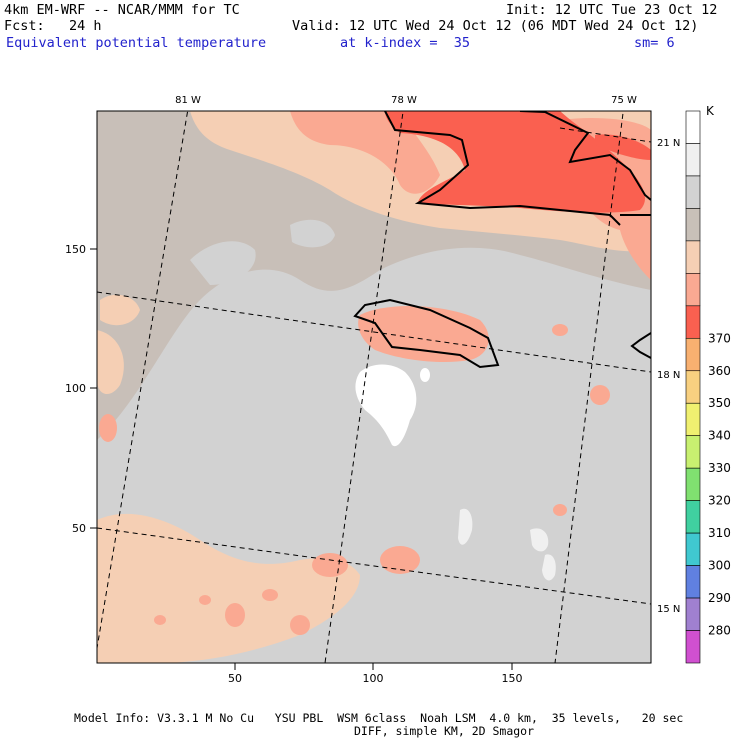 The width and height of the screenshot is (740, 740). What do you see at coordinates (373, 666) in the screenshot?
I see `x-axis` at bounding box center [373, 666].